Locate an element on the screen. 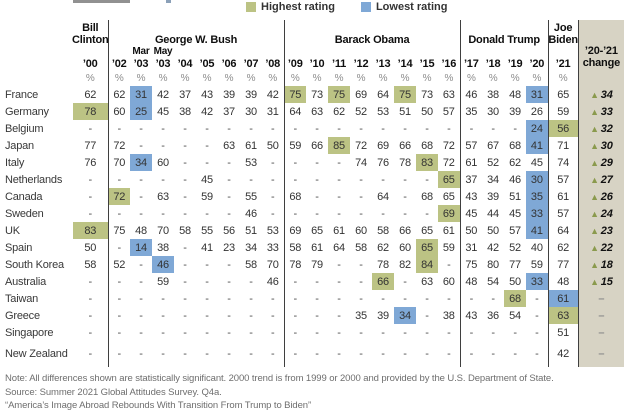 This screenshot has width=624, height=411. rating-cell: 55 is located at coordinates (207, 230).